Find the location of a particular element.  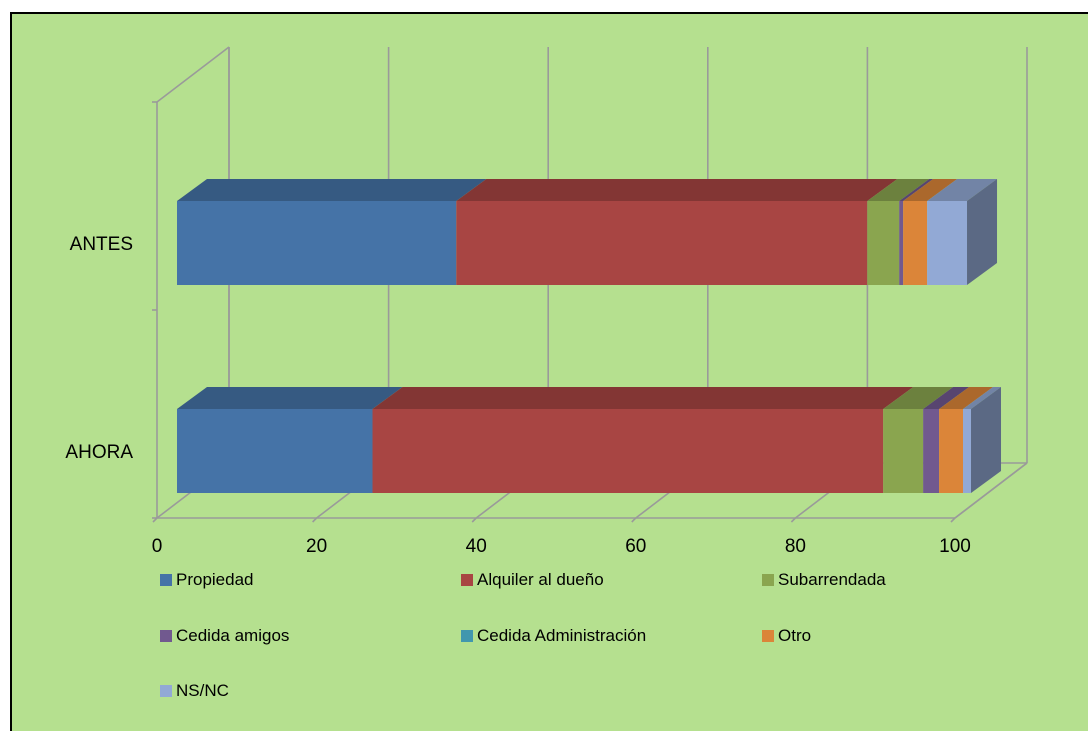

legend-item: Propiedad is located at coordinates (207, 579).